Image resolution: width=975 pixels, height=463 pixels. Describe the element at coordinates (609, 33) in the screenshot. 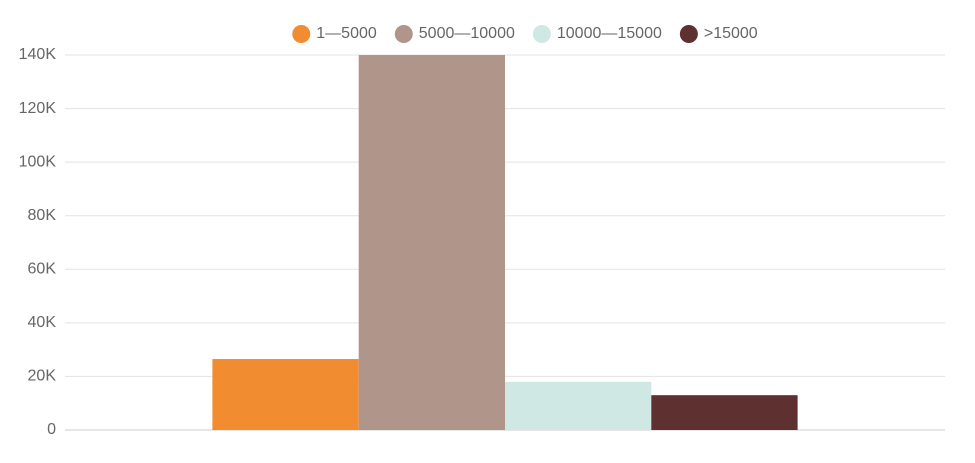

I see `legend-label: 10000—15000` at that location.